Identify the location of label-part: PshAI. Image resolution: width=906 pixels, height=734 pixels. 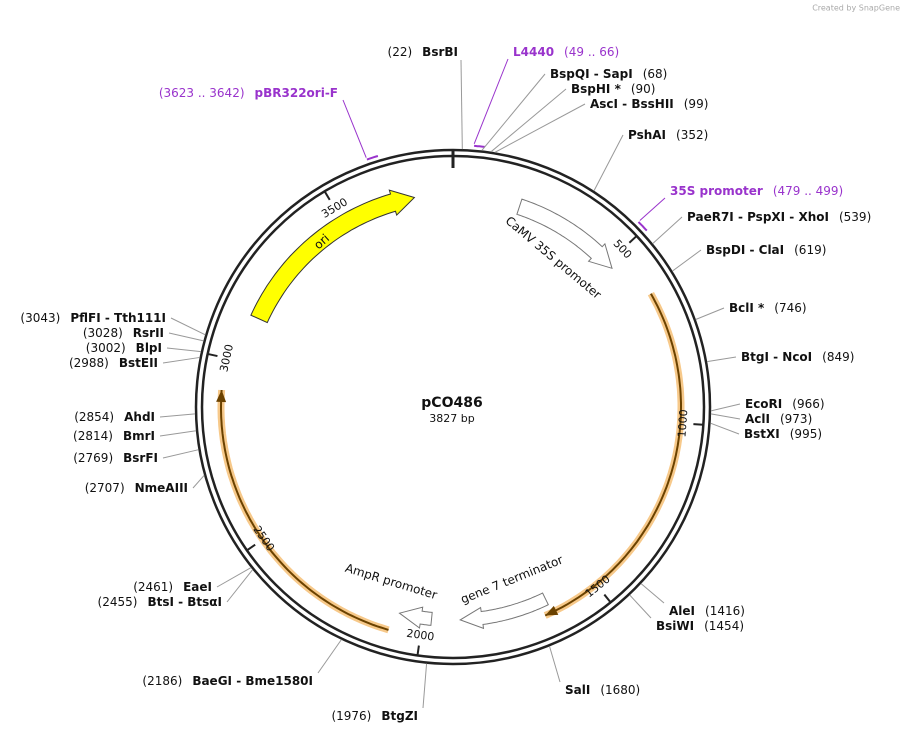
(647, 135).